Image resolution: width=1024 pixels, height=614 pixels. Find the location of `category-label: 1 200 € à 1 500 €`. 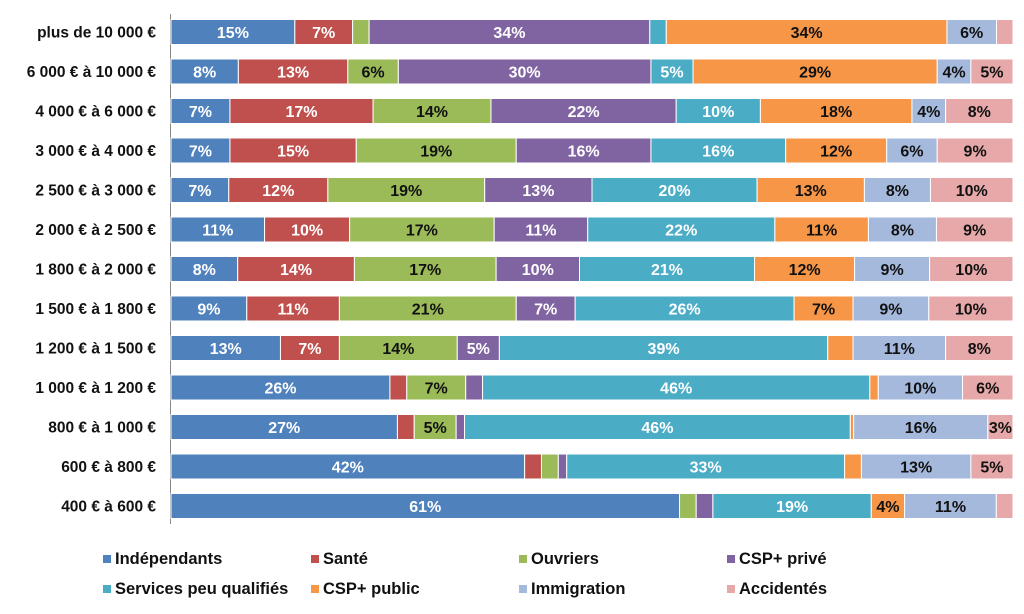

category-label: 1 200 € à 1 500 € is located at coordinates (95, 349).